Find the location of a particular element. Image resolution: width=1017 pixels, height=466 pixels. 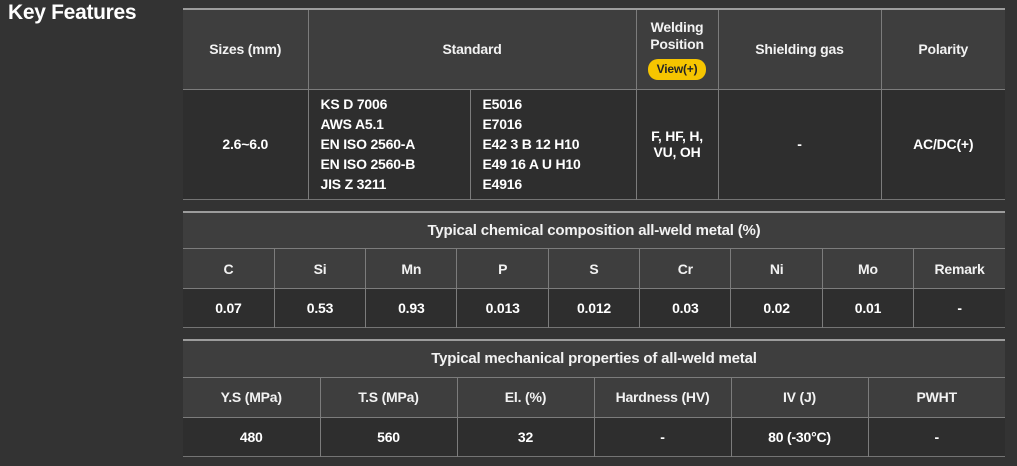

welding-position-label: Welding Position is located at coordinates (677, 35).